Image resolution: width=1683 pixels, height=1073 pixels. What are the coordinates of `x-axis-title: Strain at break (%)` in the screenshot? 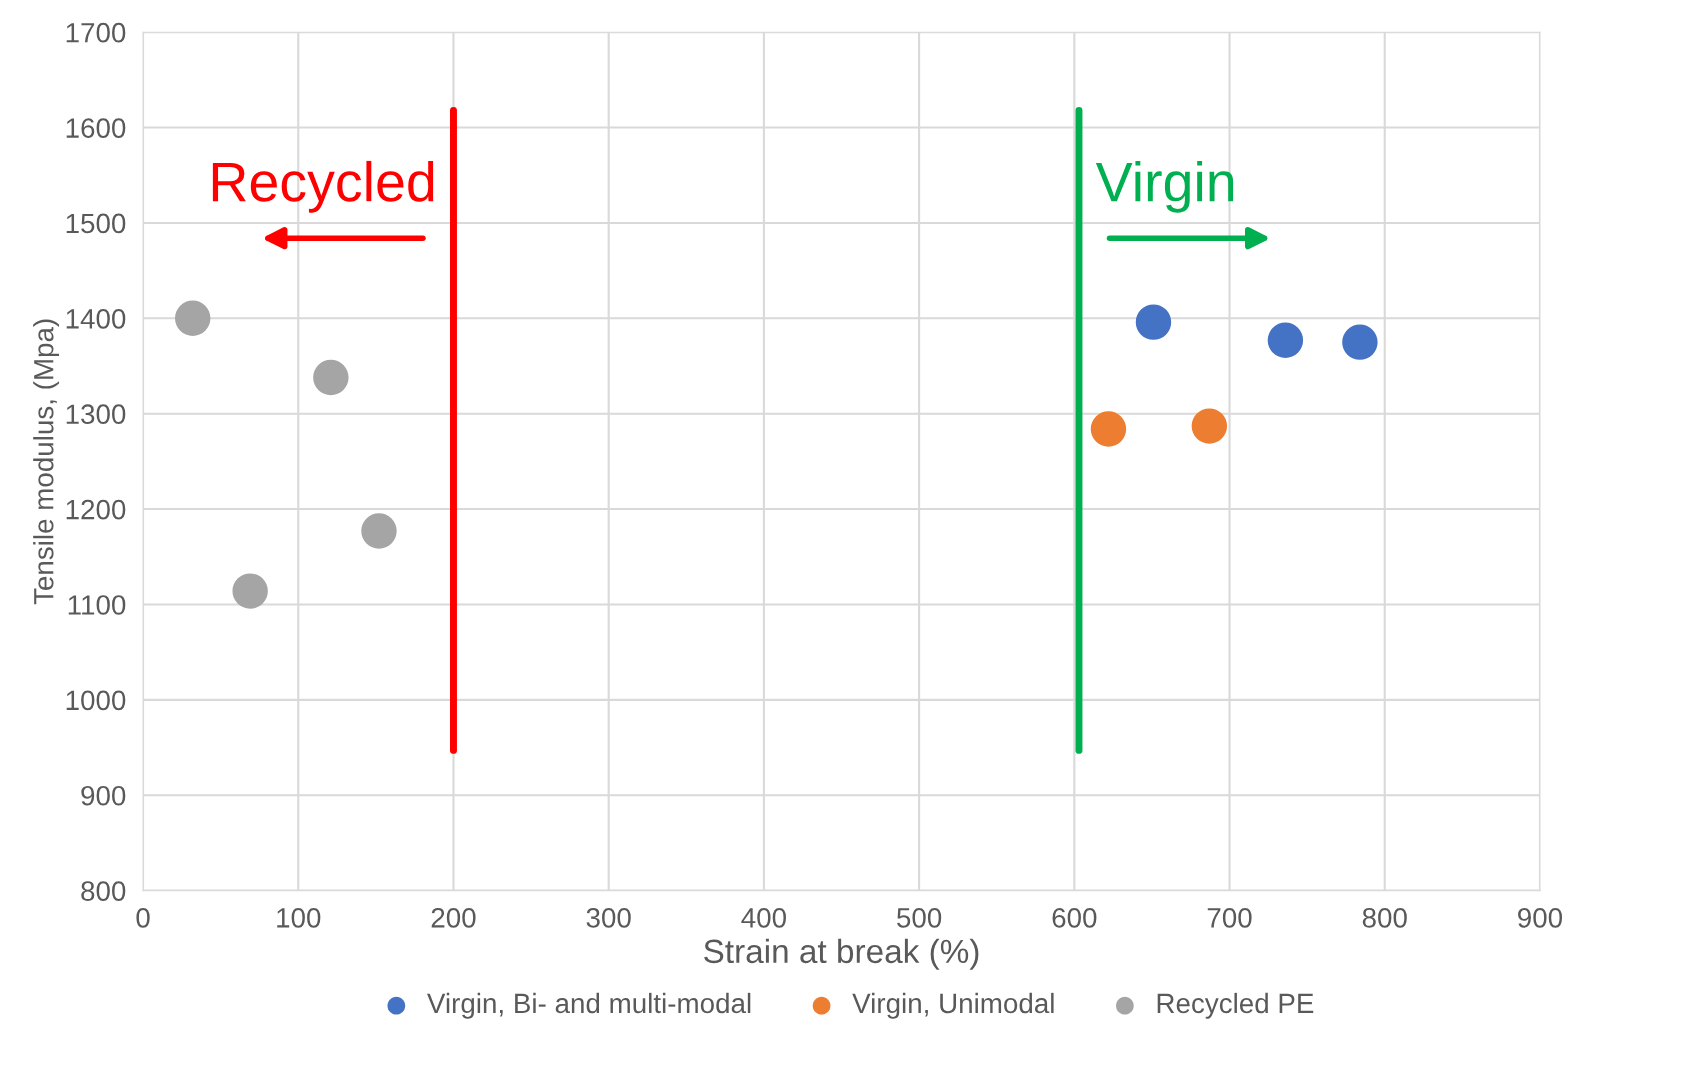 It's located at (841, 954).